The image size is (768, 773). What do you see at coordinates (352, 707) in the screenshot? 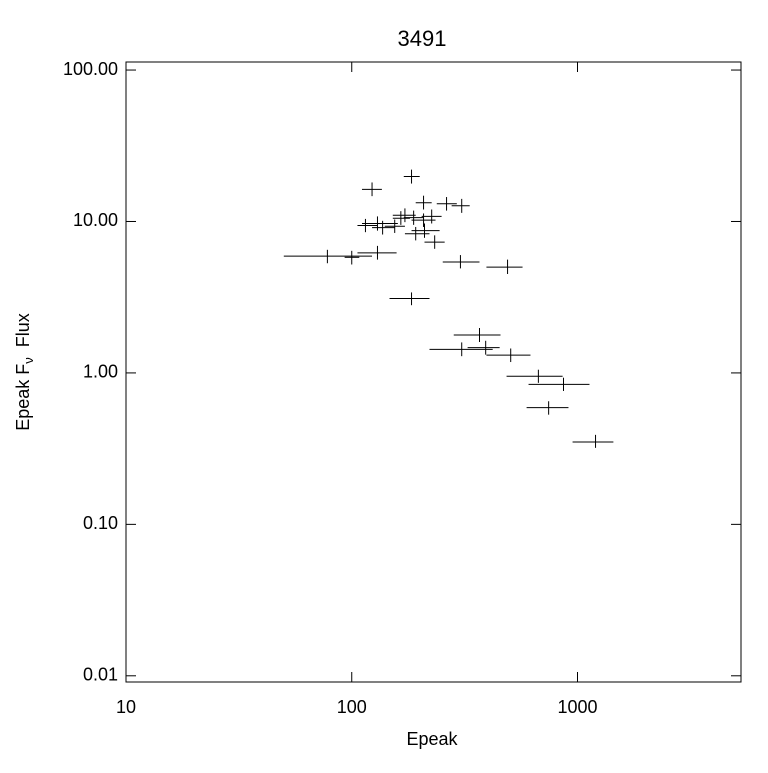
I see `x-tick-label: 100` at bounding box center [352, 707].